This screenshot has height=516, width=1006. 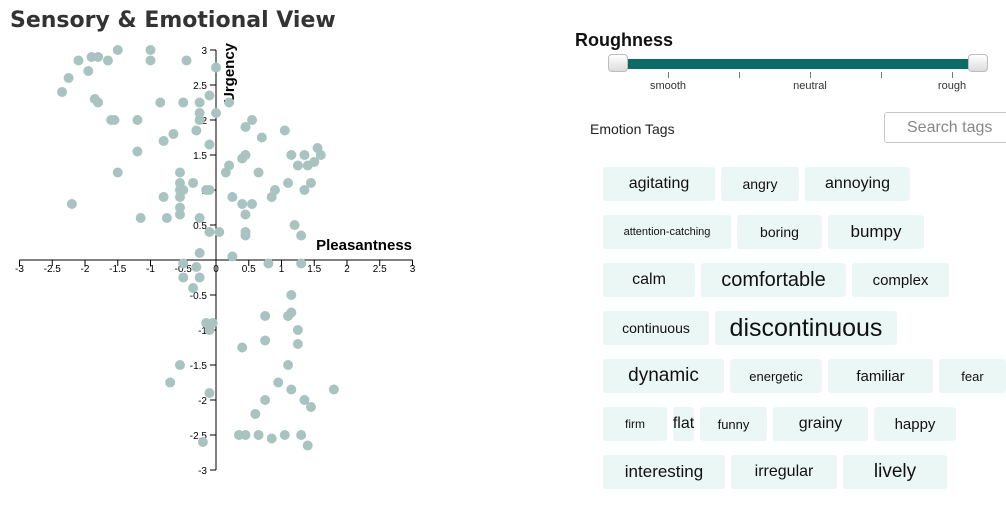 What do you see at coordinates (347, 269) in the screenshot?
I see `x-tick-label: 2` at bounding box center [347, 269].